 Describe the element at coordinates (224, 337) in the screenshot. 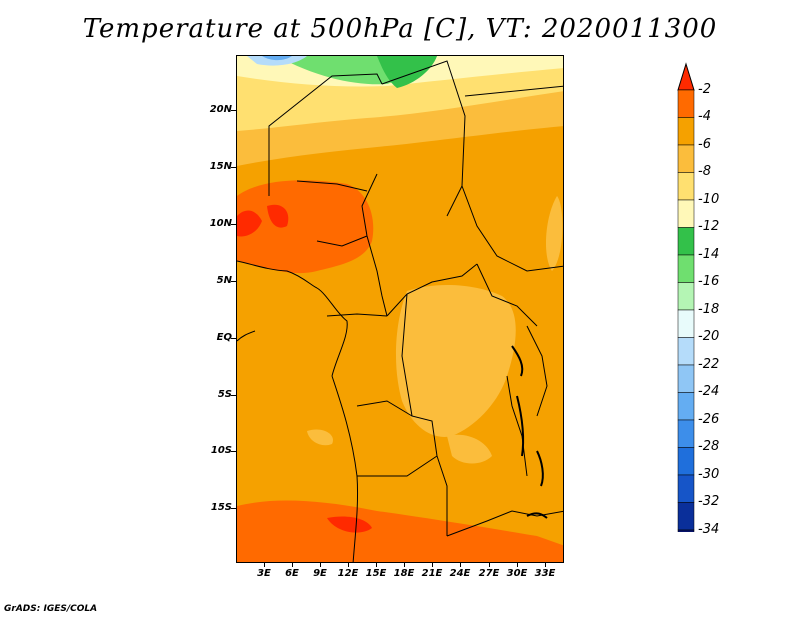

I see `lat-label: EQ` at that location.